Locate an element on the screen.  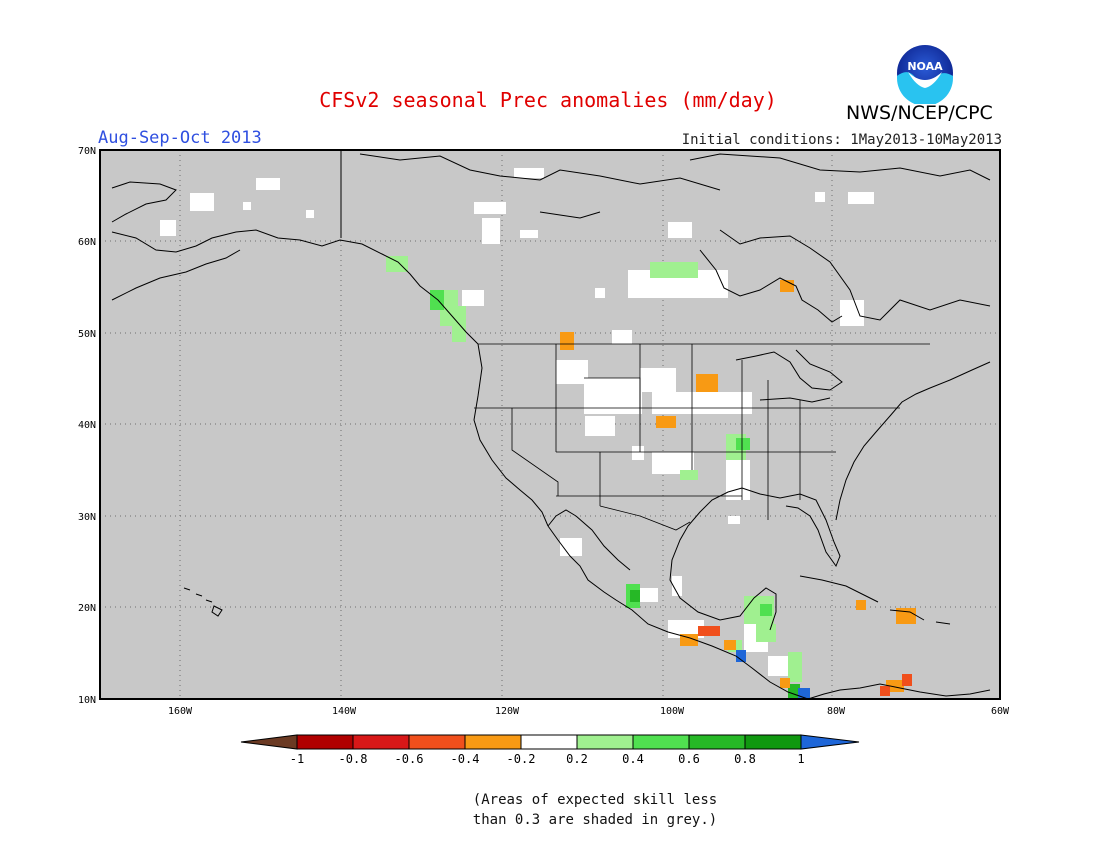
colorbar is located at coordinates (550, 742).